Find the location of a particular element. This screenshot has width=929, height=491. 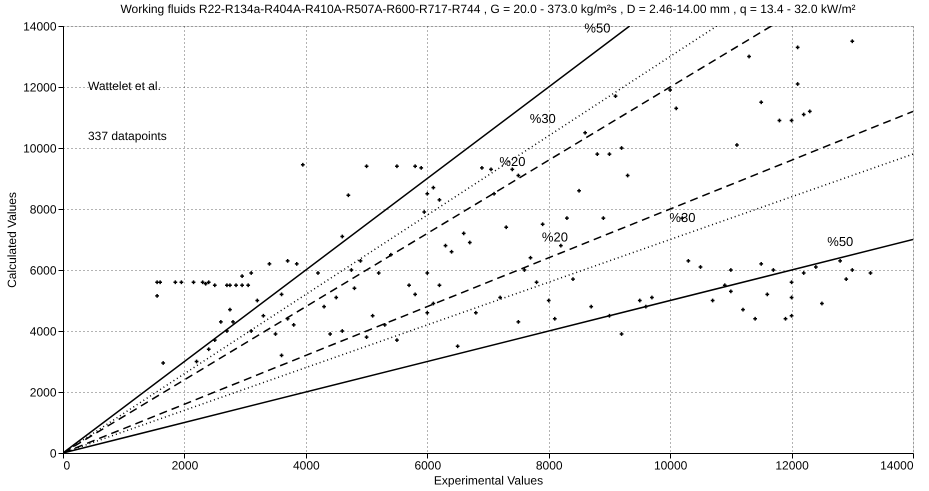

y-tick-label: 2000 is located at coordinates (43, 393).